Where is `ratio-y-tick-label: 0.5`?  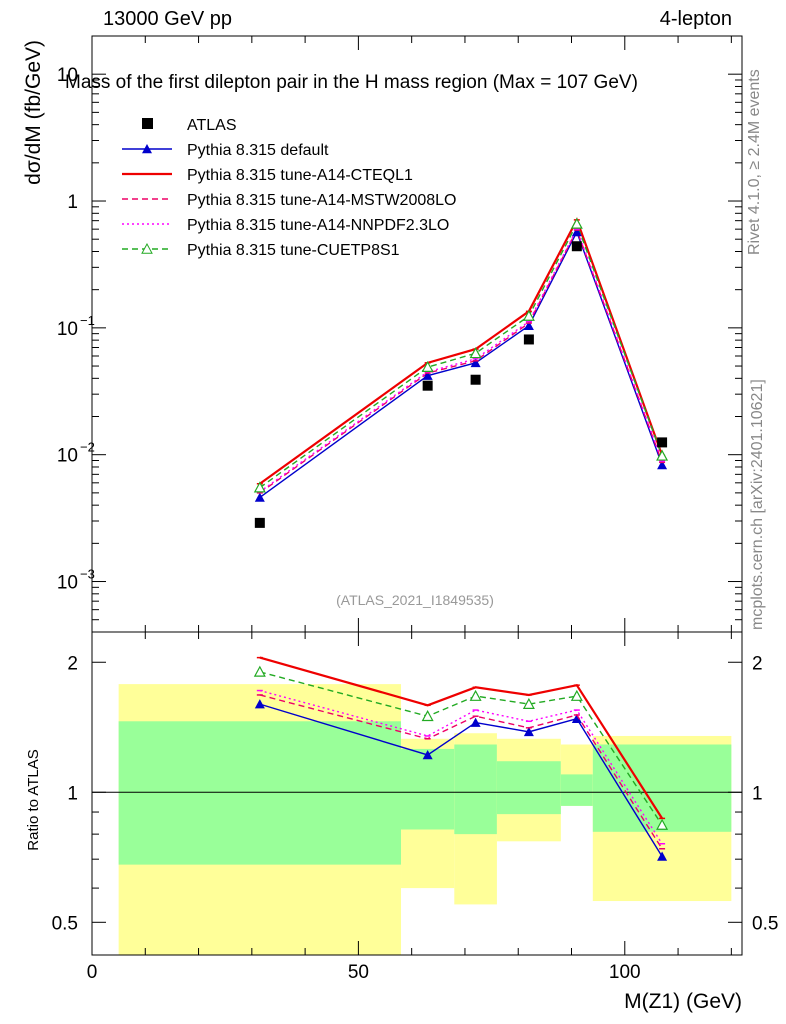 ratio-y-tick-label: 0.5 is located at coordinates (65, 923).